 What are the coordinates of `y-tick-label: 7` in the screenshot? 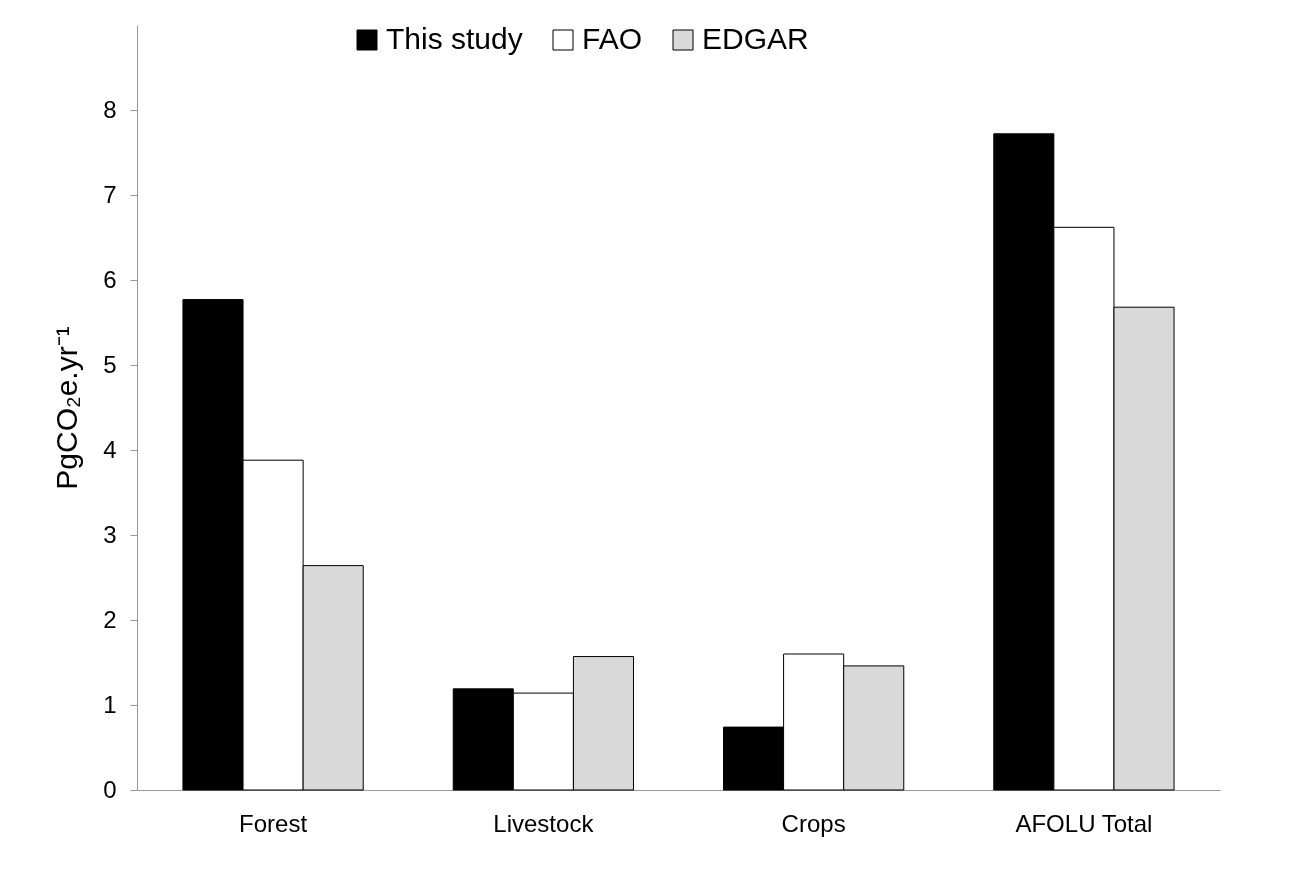 It's located at (110, 194).